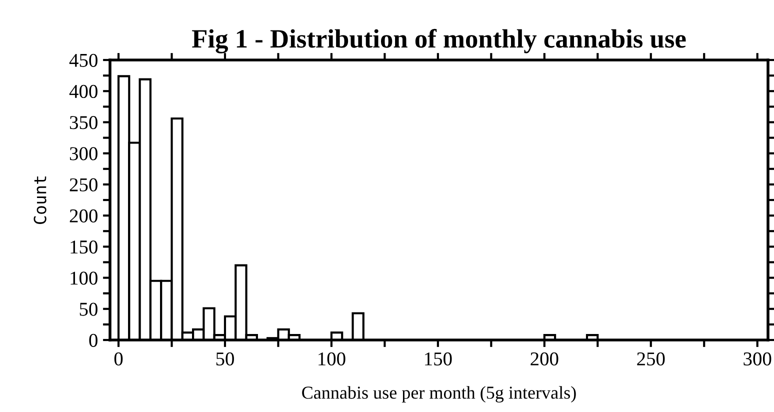 The height and width of the screenshot is (412, 774). What do you see at coordinates (93, 340) in the screenshot?
I see `y-tick-label: 0` at bounding box center [93, 340].